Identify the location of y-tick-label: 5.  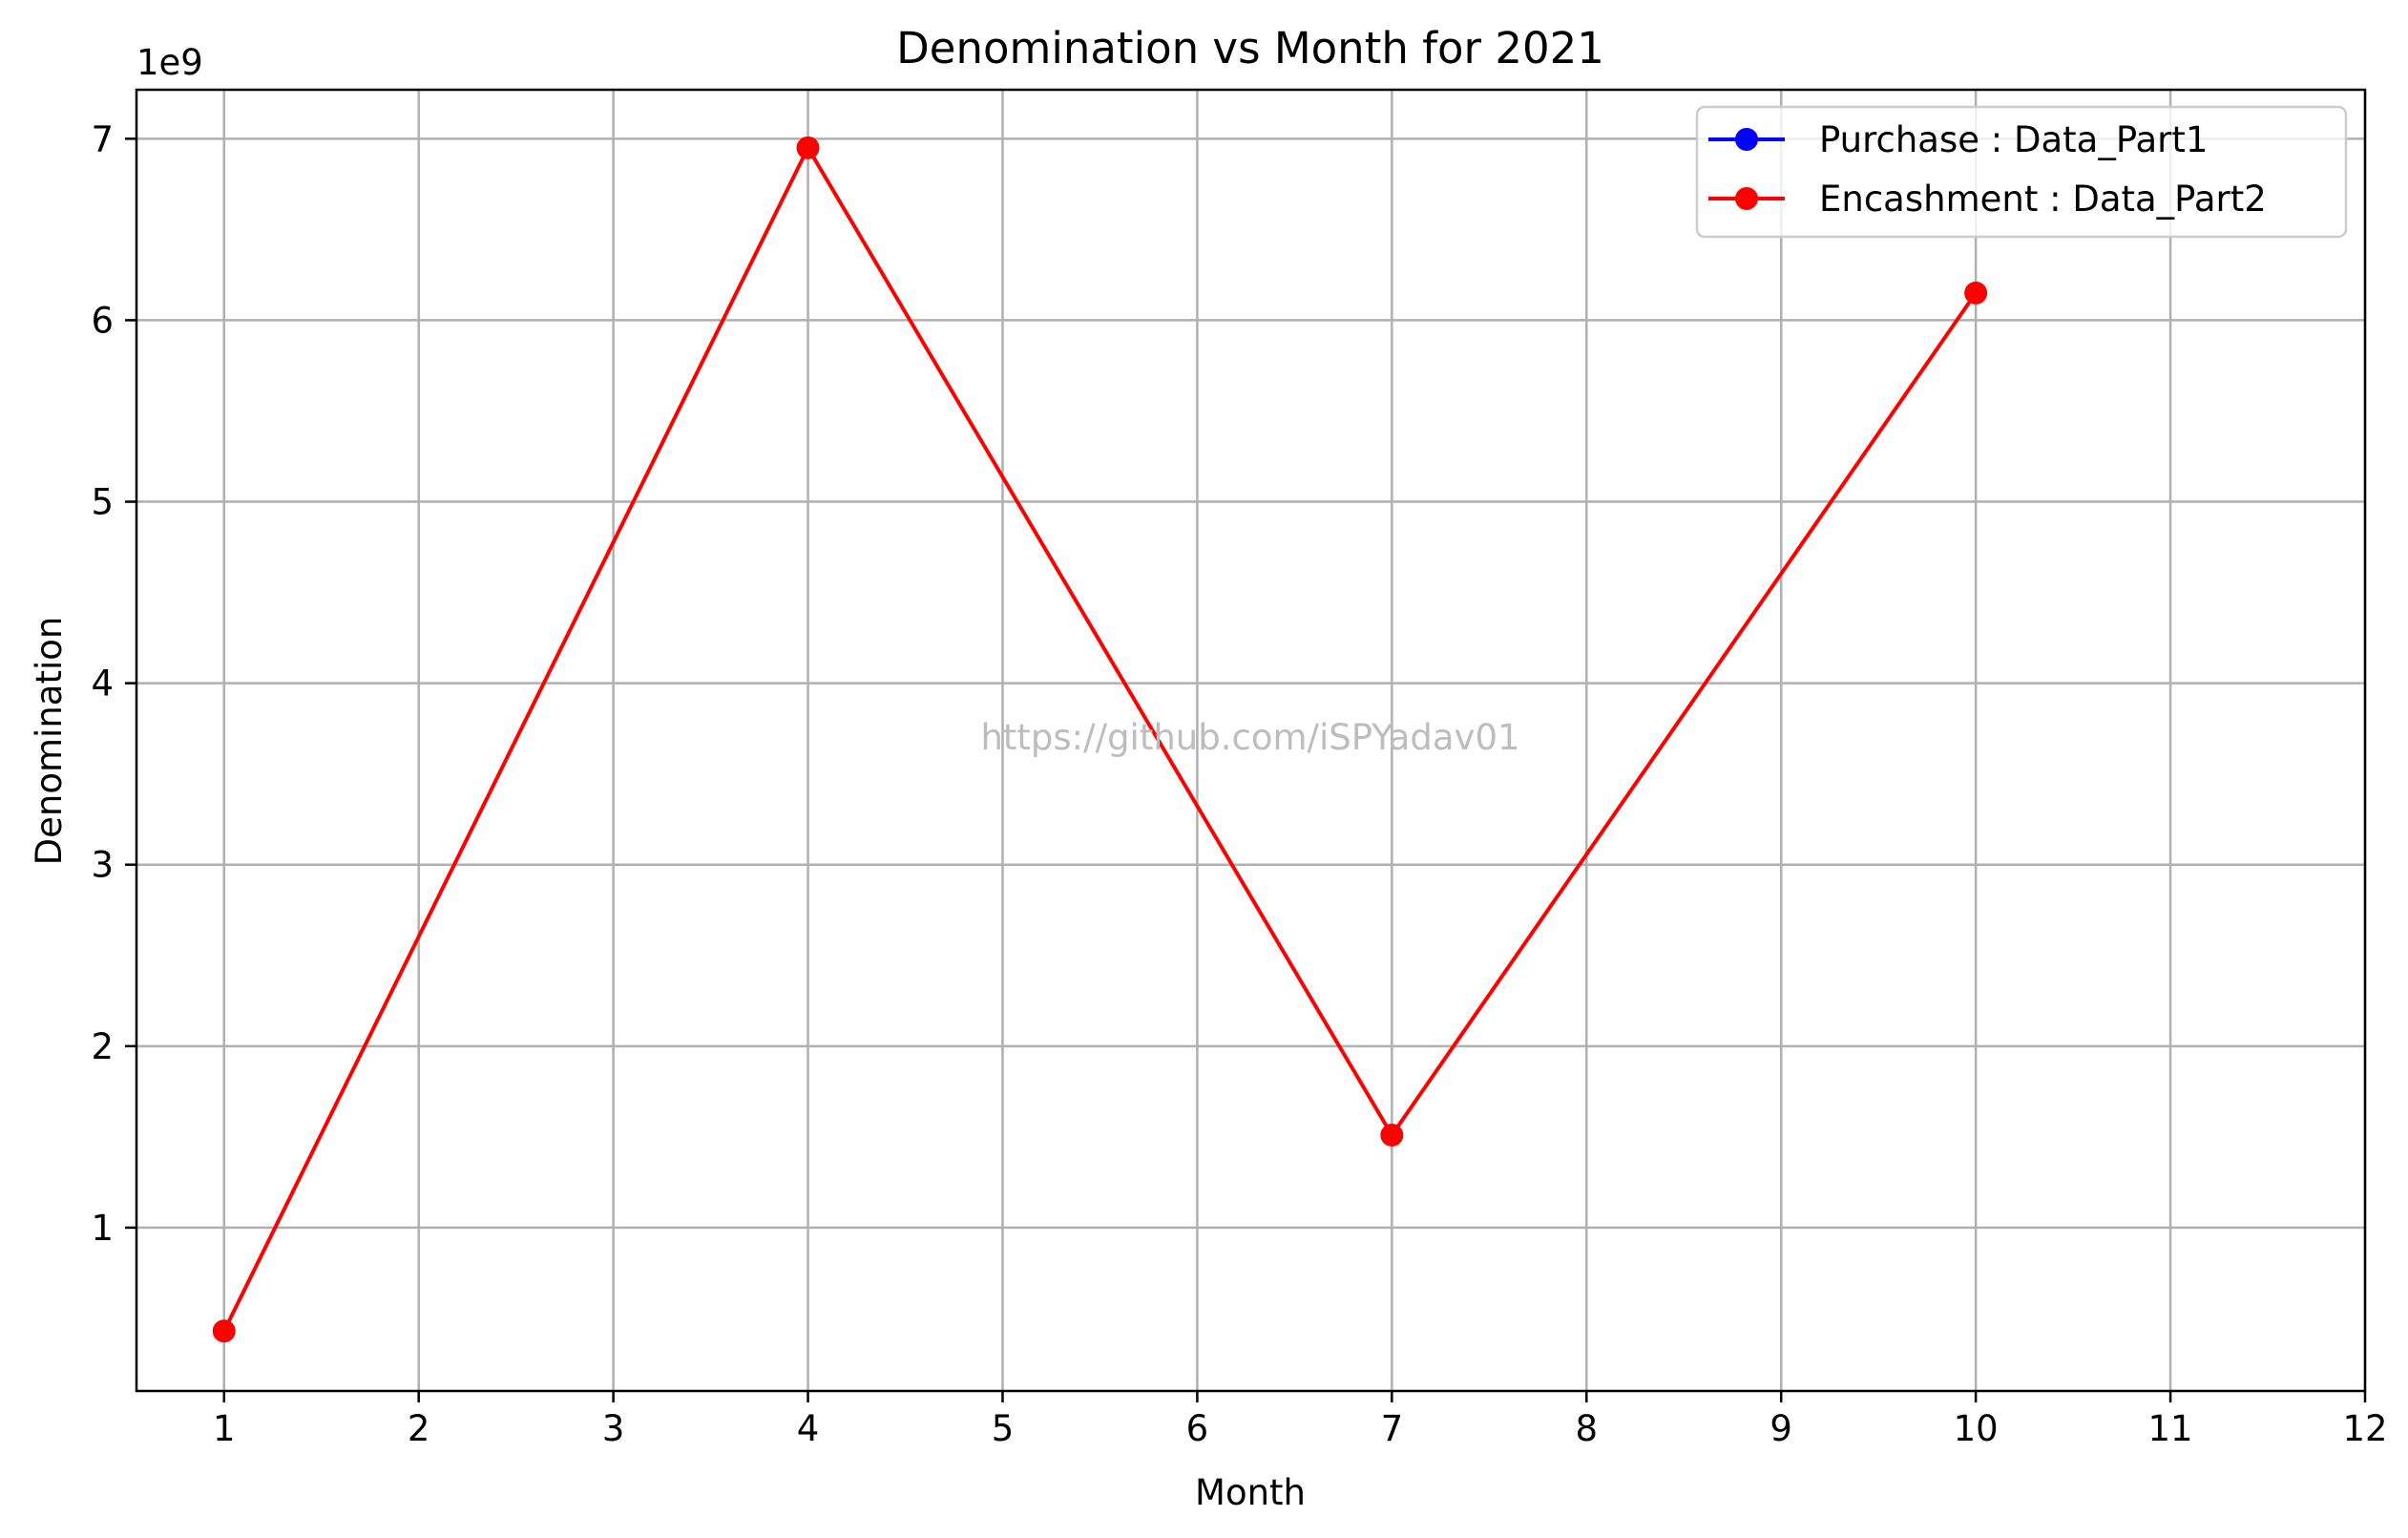
(102, 502).